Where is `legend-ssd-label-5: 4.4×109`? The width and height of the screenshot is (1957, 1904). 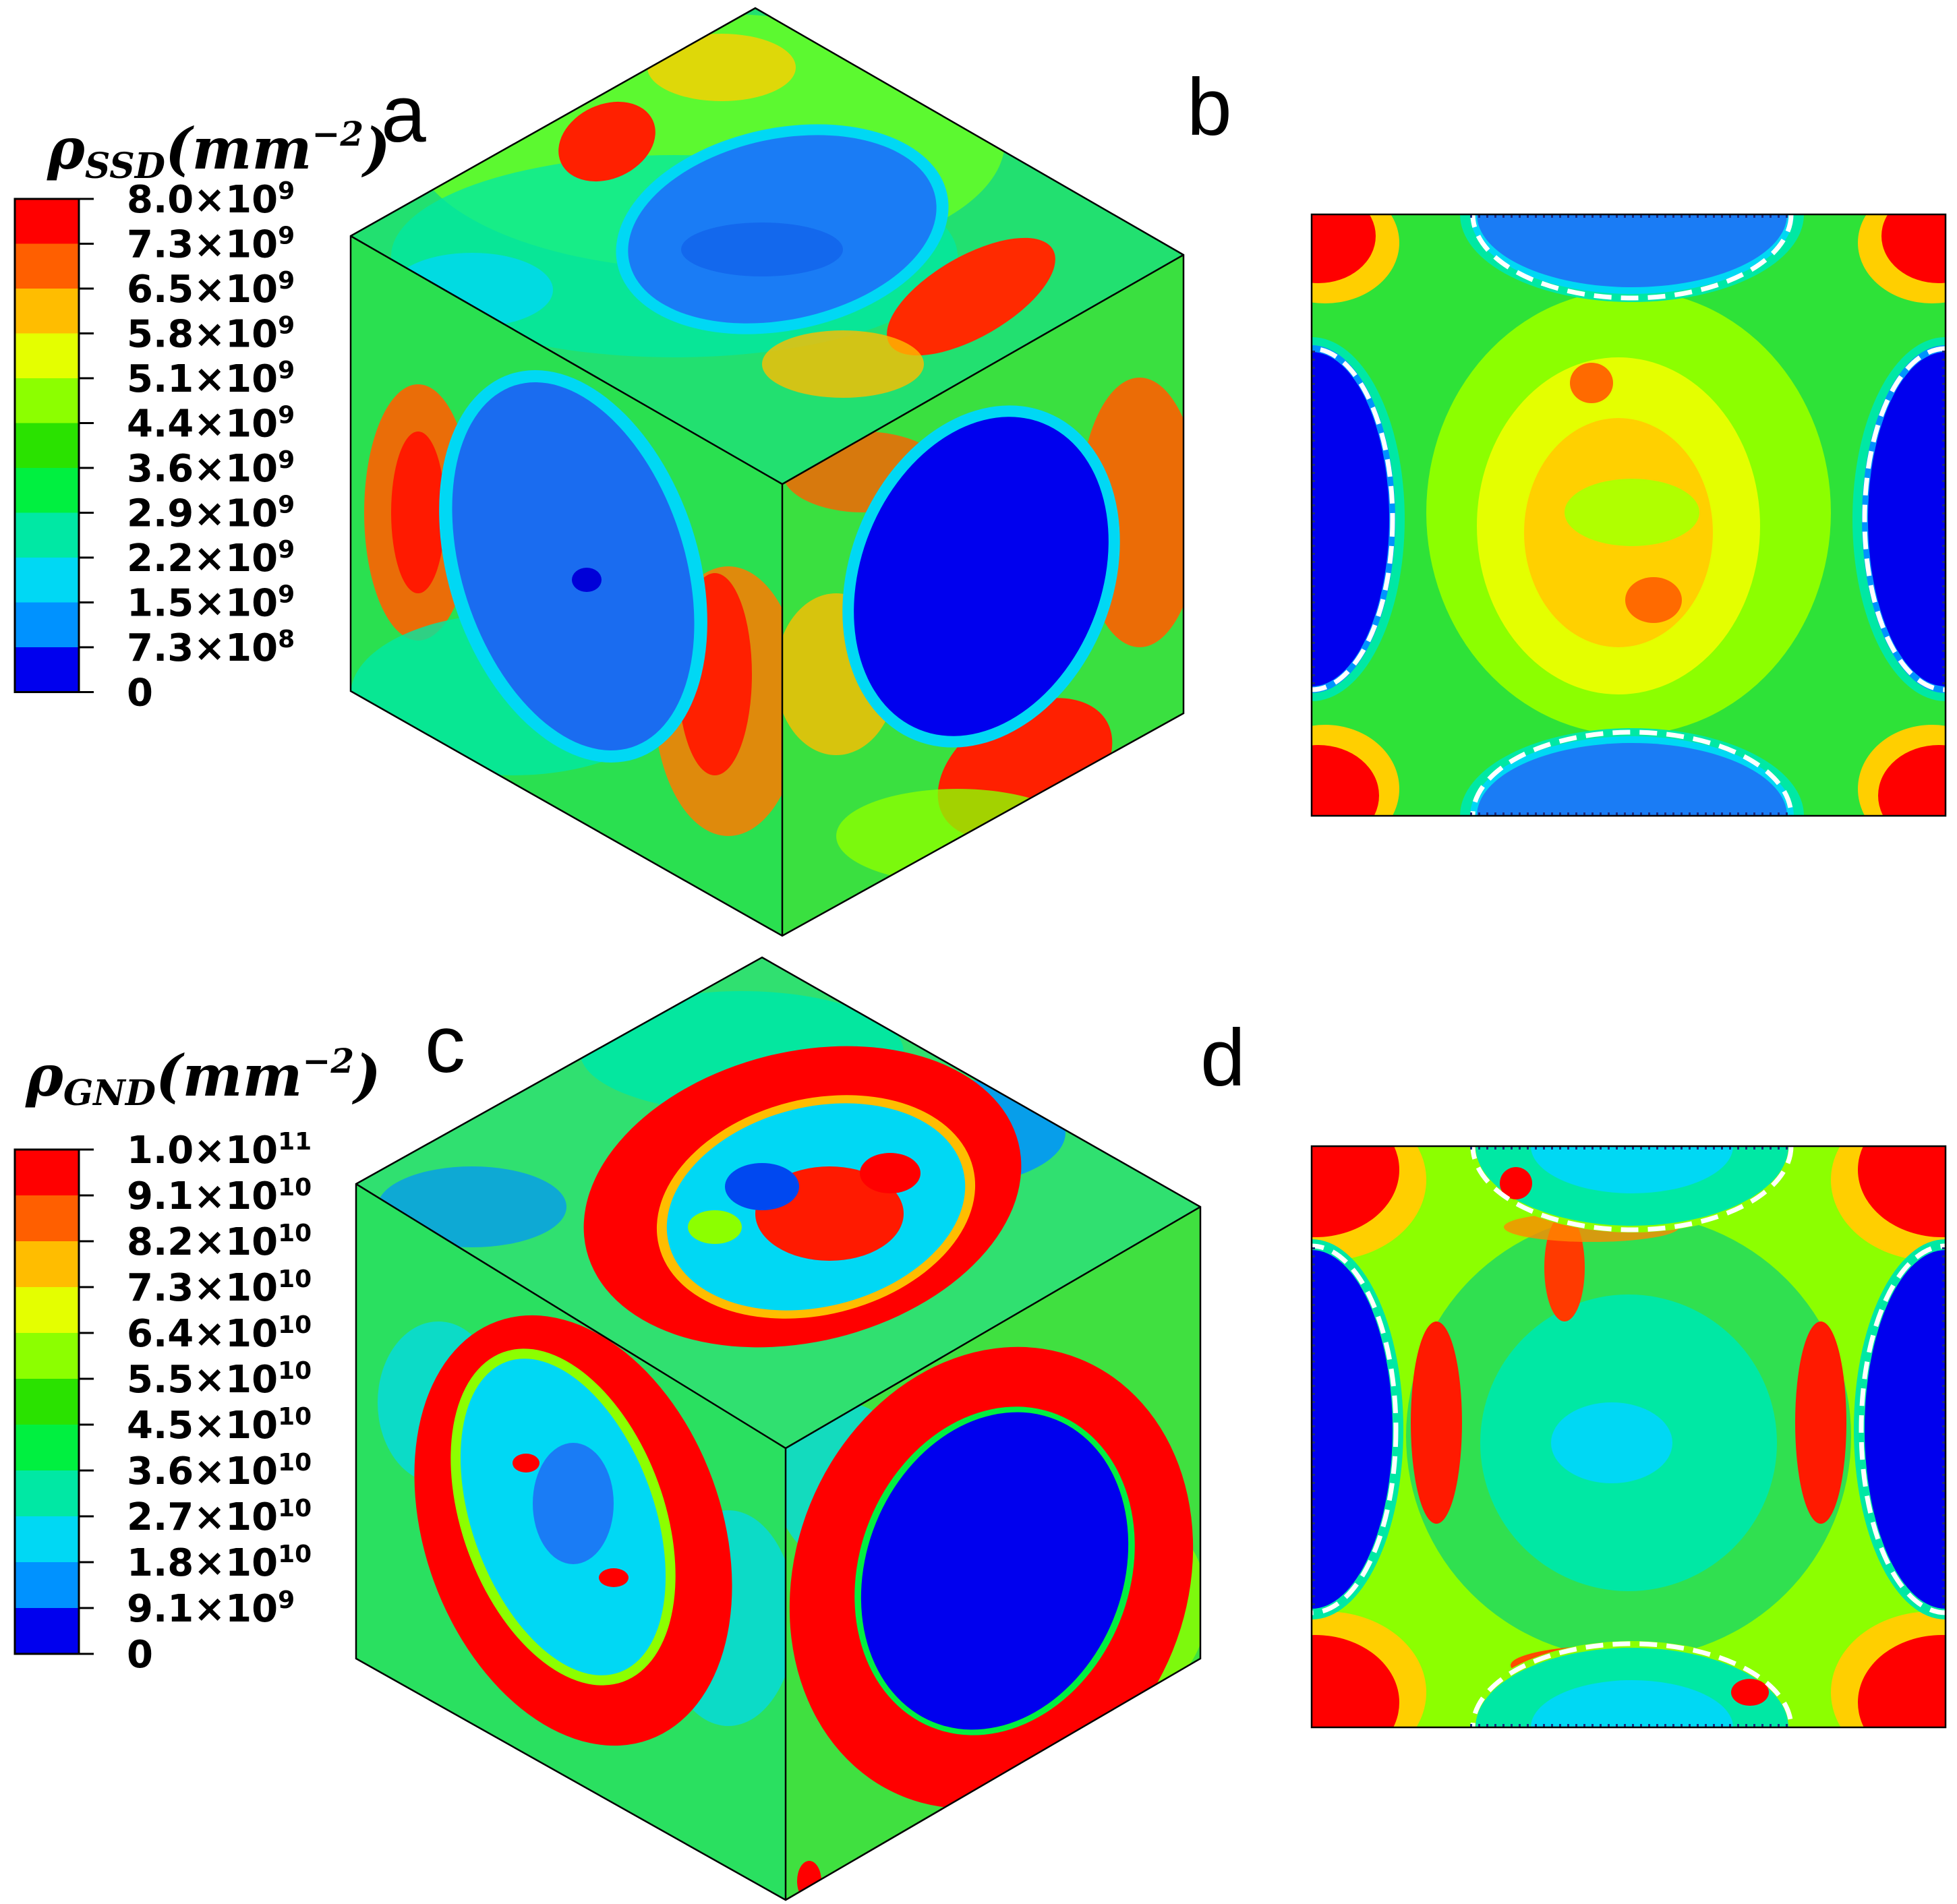 legend-ssd-label-5: 4.4×109 is located at coordinates (211, 424).